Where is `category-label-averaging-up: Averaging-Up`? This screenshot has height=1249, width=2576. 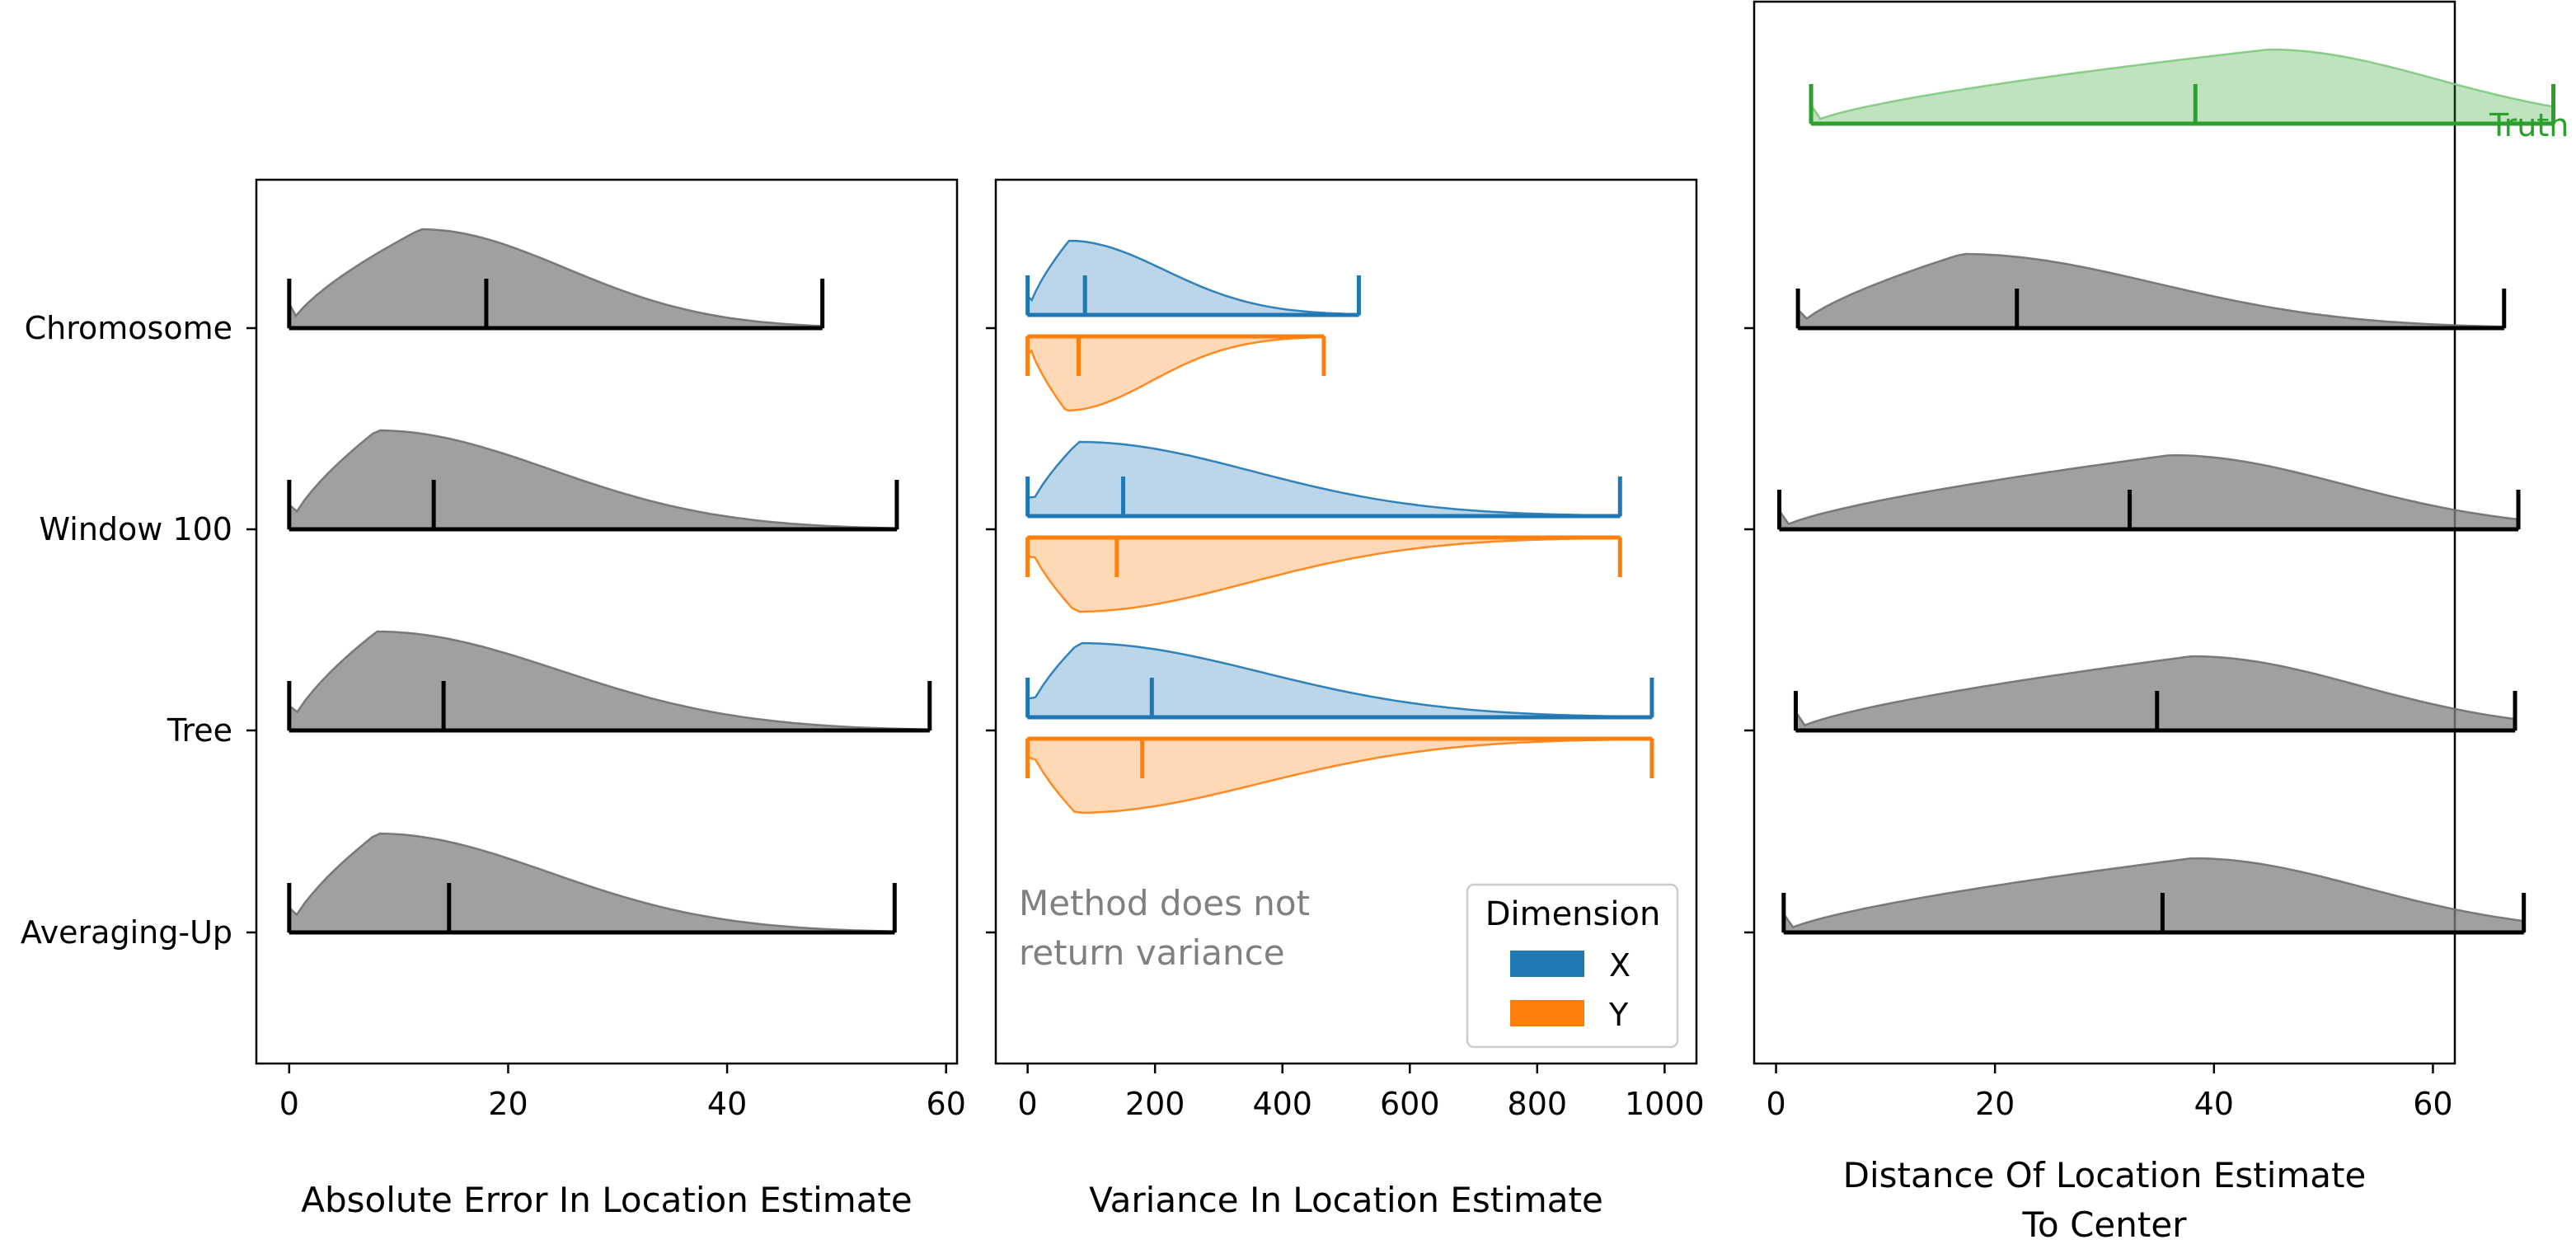
category-label-averaging-up: Averaging-Up is located at coordinates (127, 932).